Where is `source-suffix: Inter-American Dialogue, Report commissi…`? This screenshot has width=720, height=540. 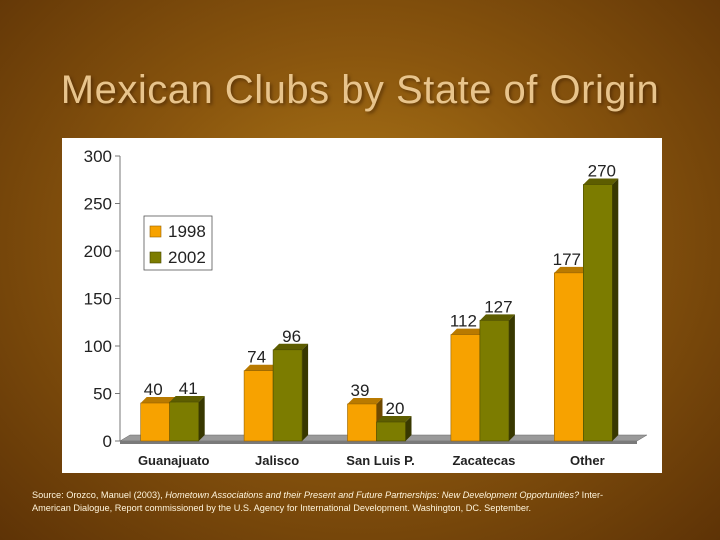 source-suffix: Inter-American Dialogue, Report commissi… is located at coordinates (318, 501).